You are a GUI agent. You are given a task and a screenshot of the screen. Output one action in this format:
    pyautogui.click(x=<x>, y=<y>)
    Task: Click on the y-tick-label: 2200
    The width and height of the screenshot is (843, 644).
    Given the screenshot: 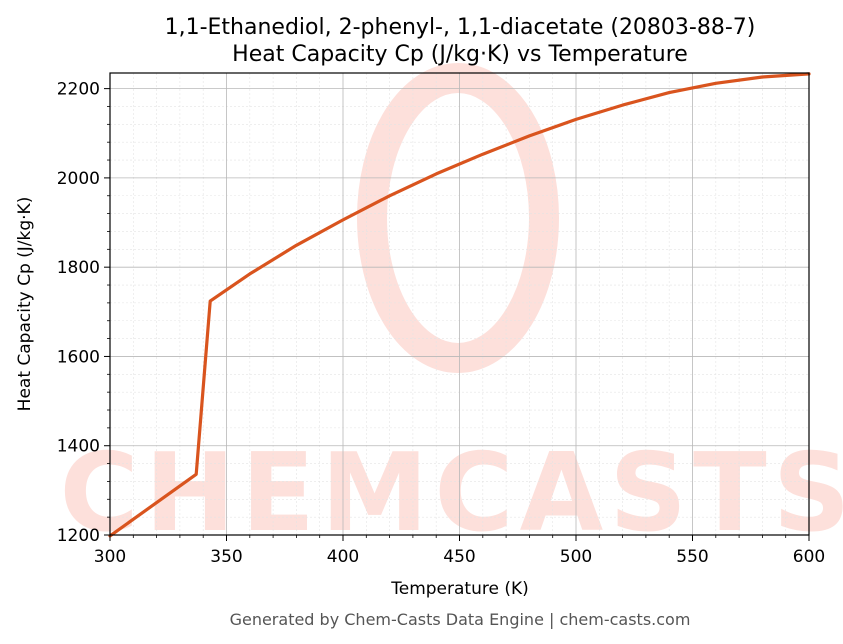 What is the action you would take?
    pyautogui.click(x=78, y=90)
    